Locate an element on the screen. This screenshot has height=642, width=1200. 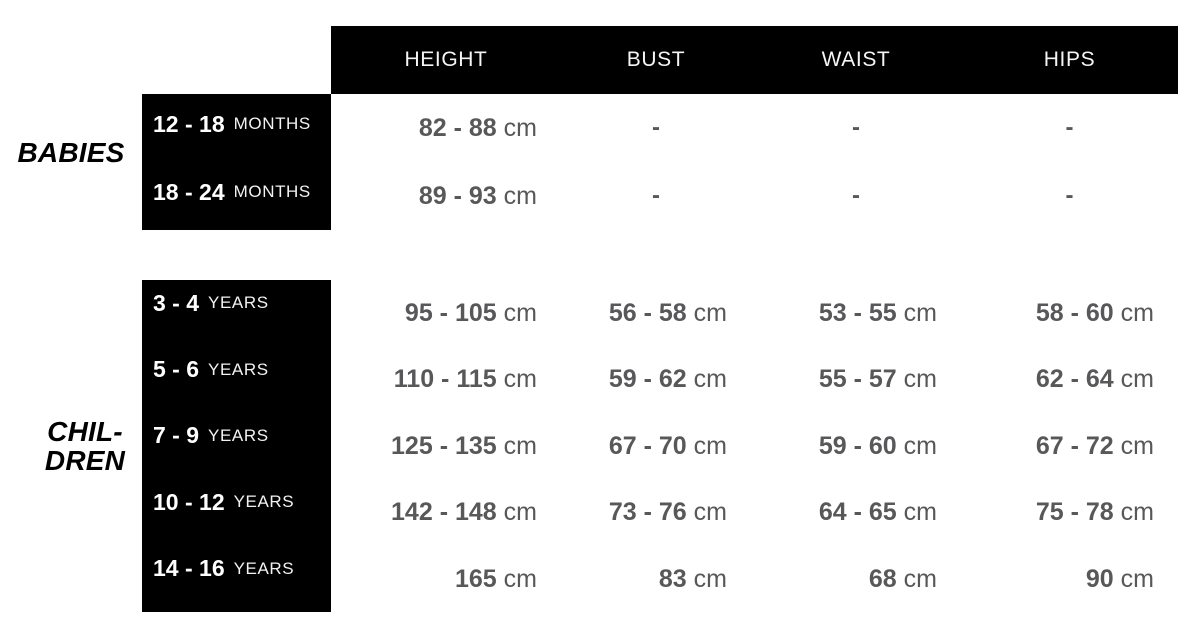
cell-bust: 83 cm is located at coordinates (656, 579).